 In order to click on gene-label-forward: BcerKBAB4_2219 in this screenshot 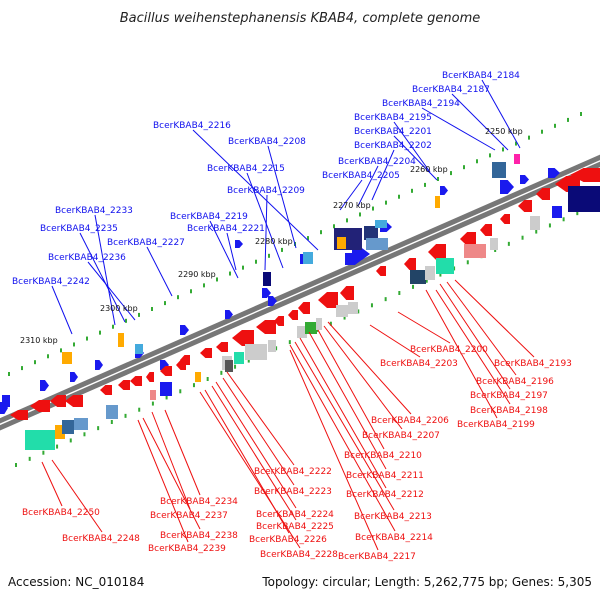, I will do `click(209, 217)`.